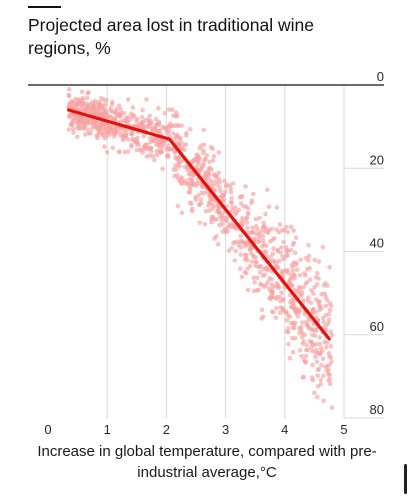  Describe the element at coordinates (377, 159) in the screenshot. I see `y-tick-label: 20` at that location.